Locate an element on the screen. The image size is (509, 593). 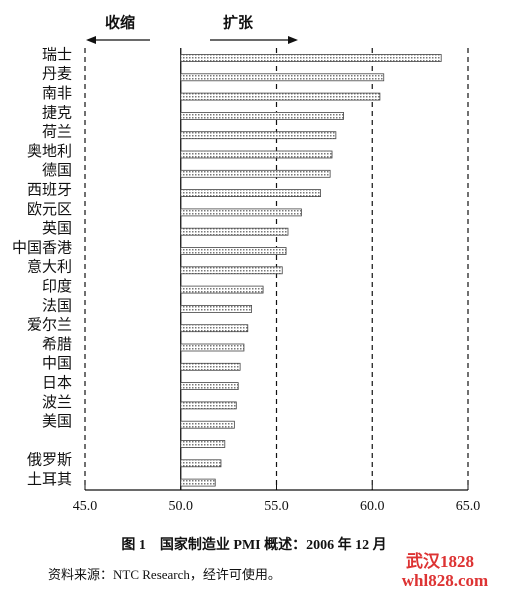
y-tick-label: 俄罗斯 is located at coordinates (49, 460).